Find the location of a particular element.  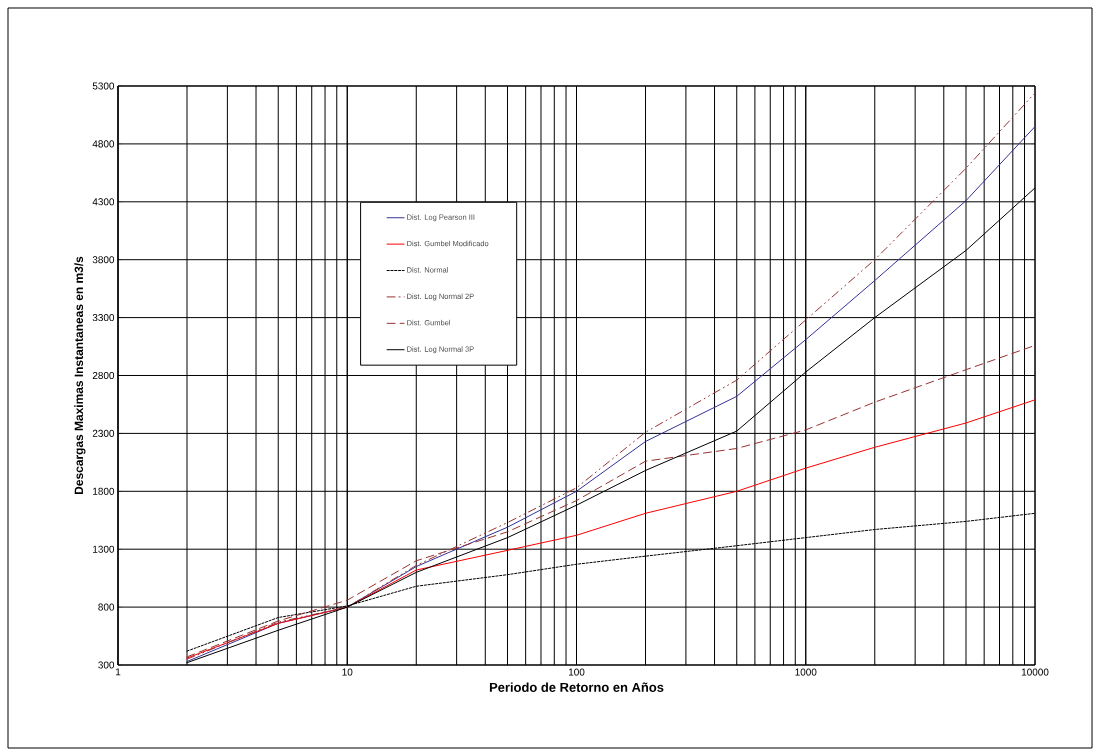

y-axis-title: Descargas Maximas Instantaneas en m3/s is located at coordinates (80, 375).